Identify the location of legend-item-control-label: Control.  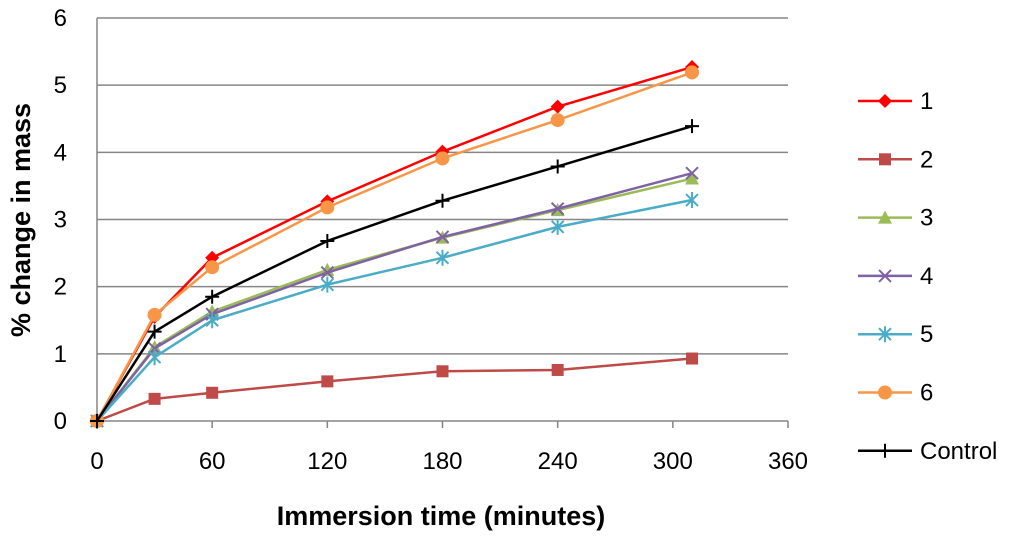
(958, 451).